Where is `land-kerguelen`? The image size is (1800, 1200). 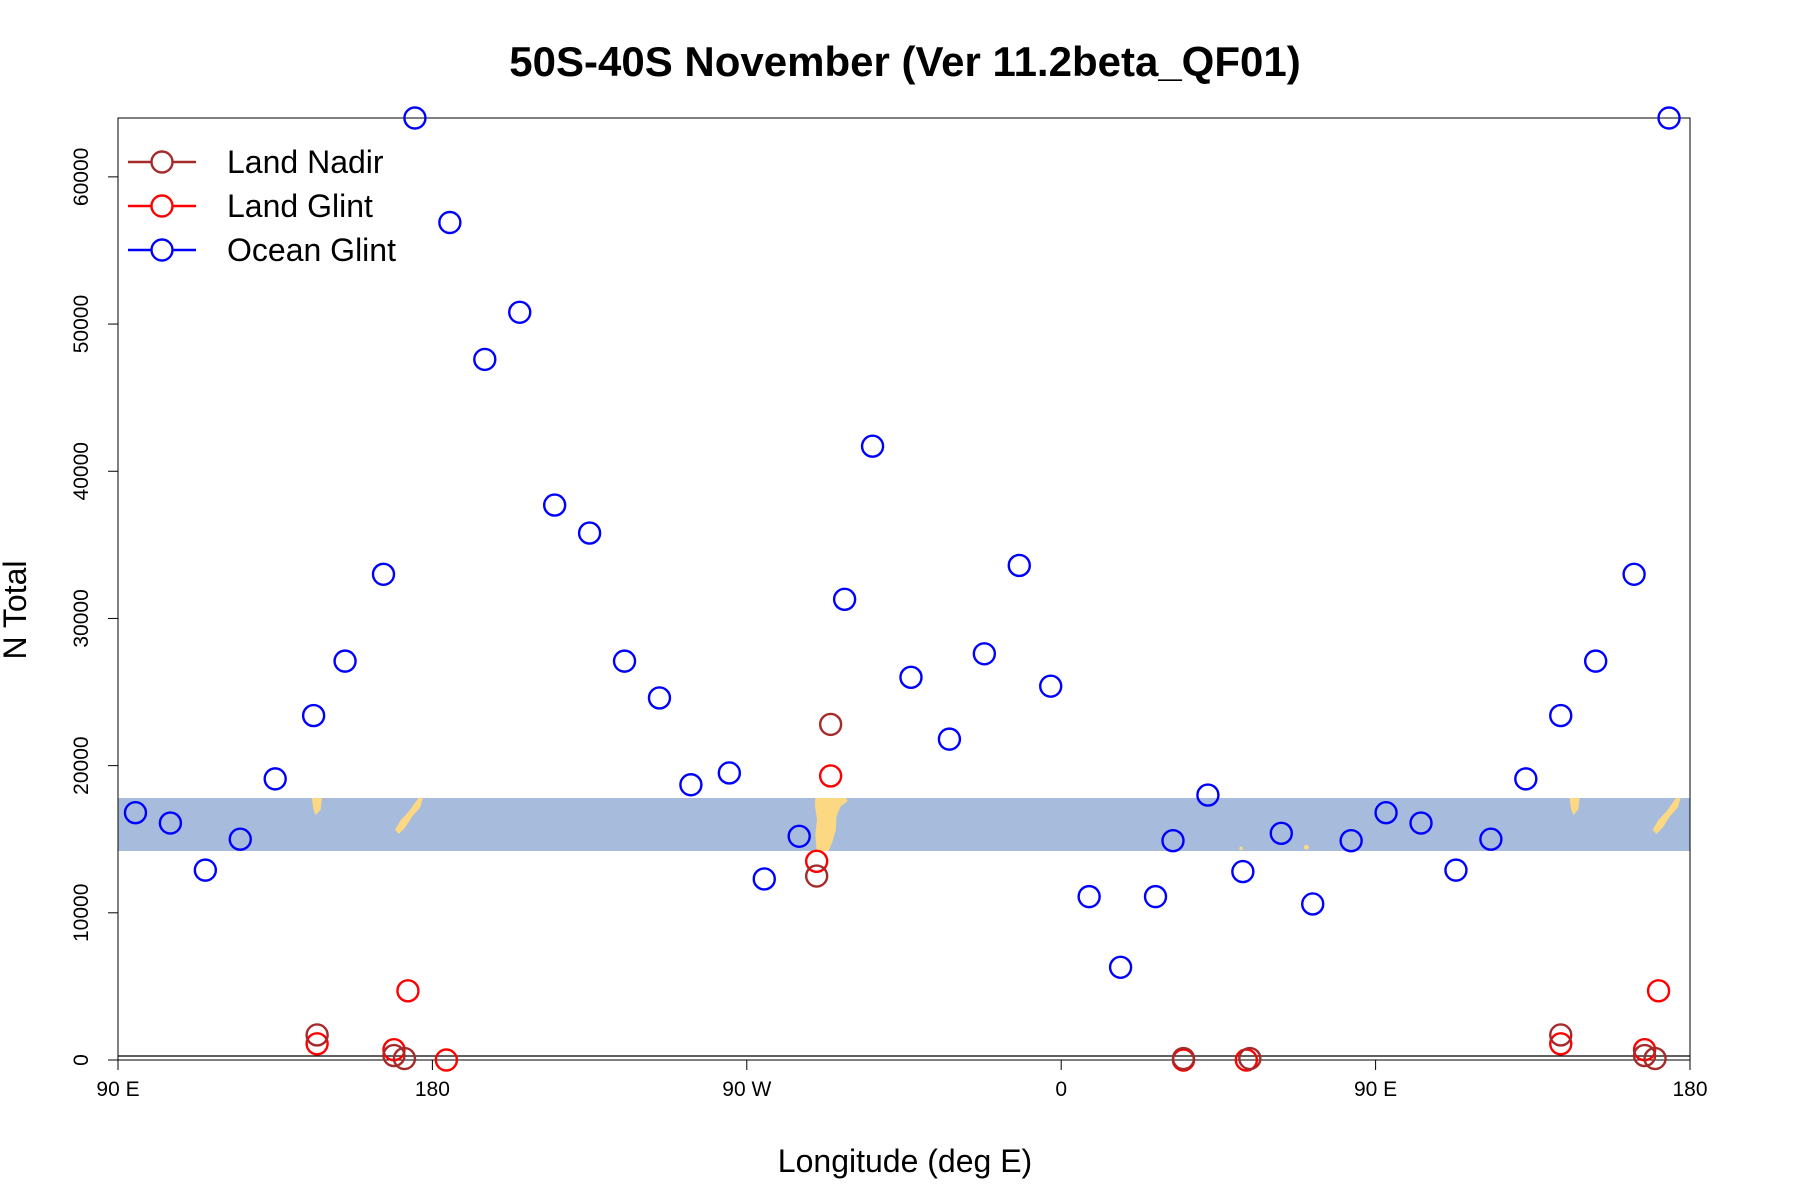 land-kerguelen is located at coordinates (1306, 847).